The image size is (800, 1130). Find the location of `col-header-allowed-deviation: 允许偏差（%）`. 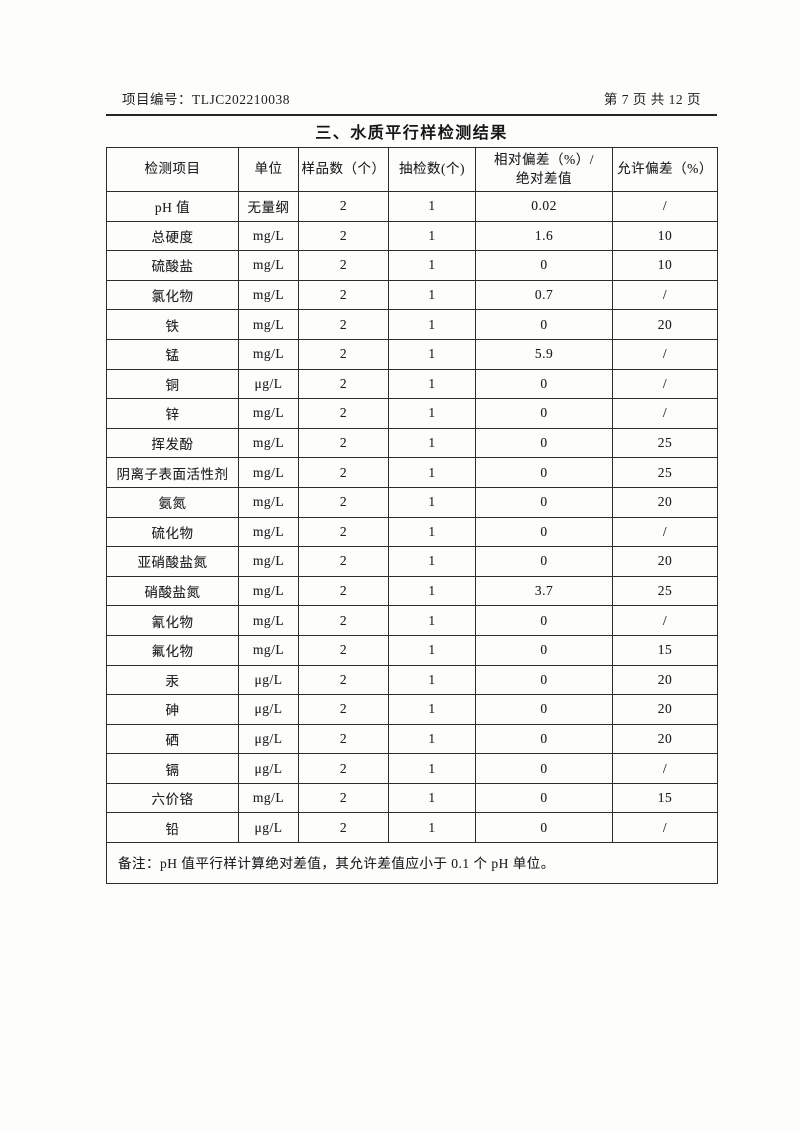

col-header-allowed-deviation: 允许偏差（%） is located at coordinates (665, 169).